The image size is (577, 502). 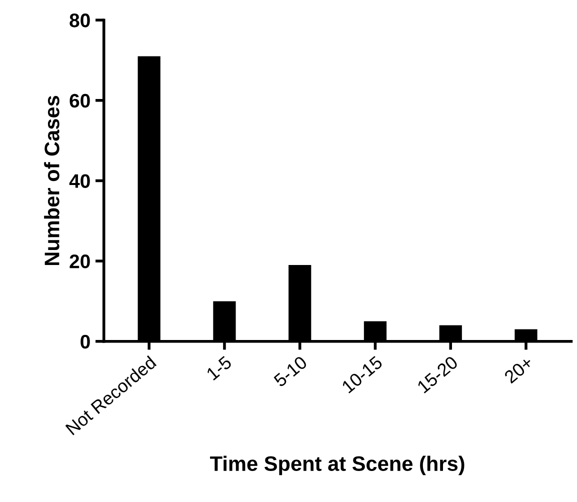 What do you see at coordinates (290, 371) in the screenshot?
I see `x-tick-label: 5-10` at bounding box center [290, 371].